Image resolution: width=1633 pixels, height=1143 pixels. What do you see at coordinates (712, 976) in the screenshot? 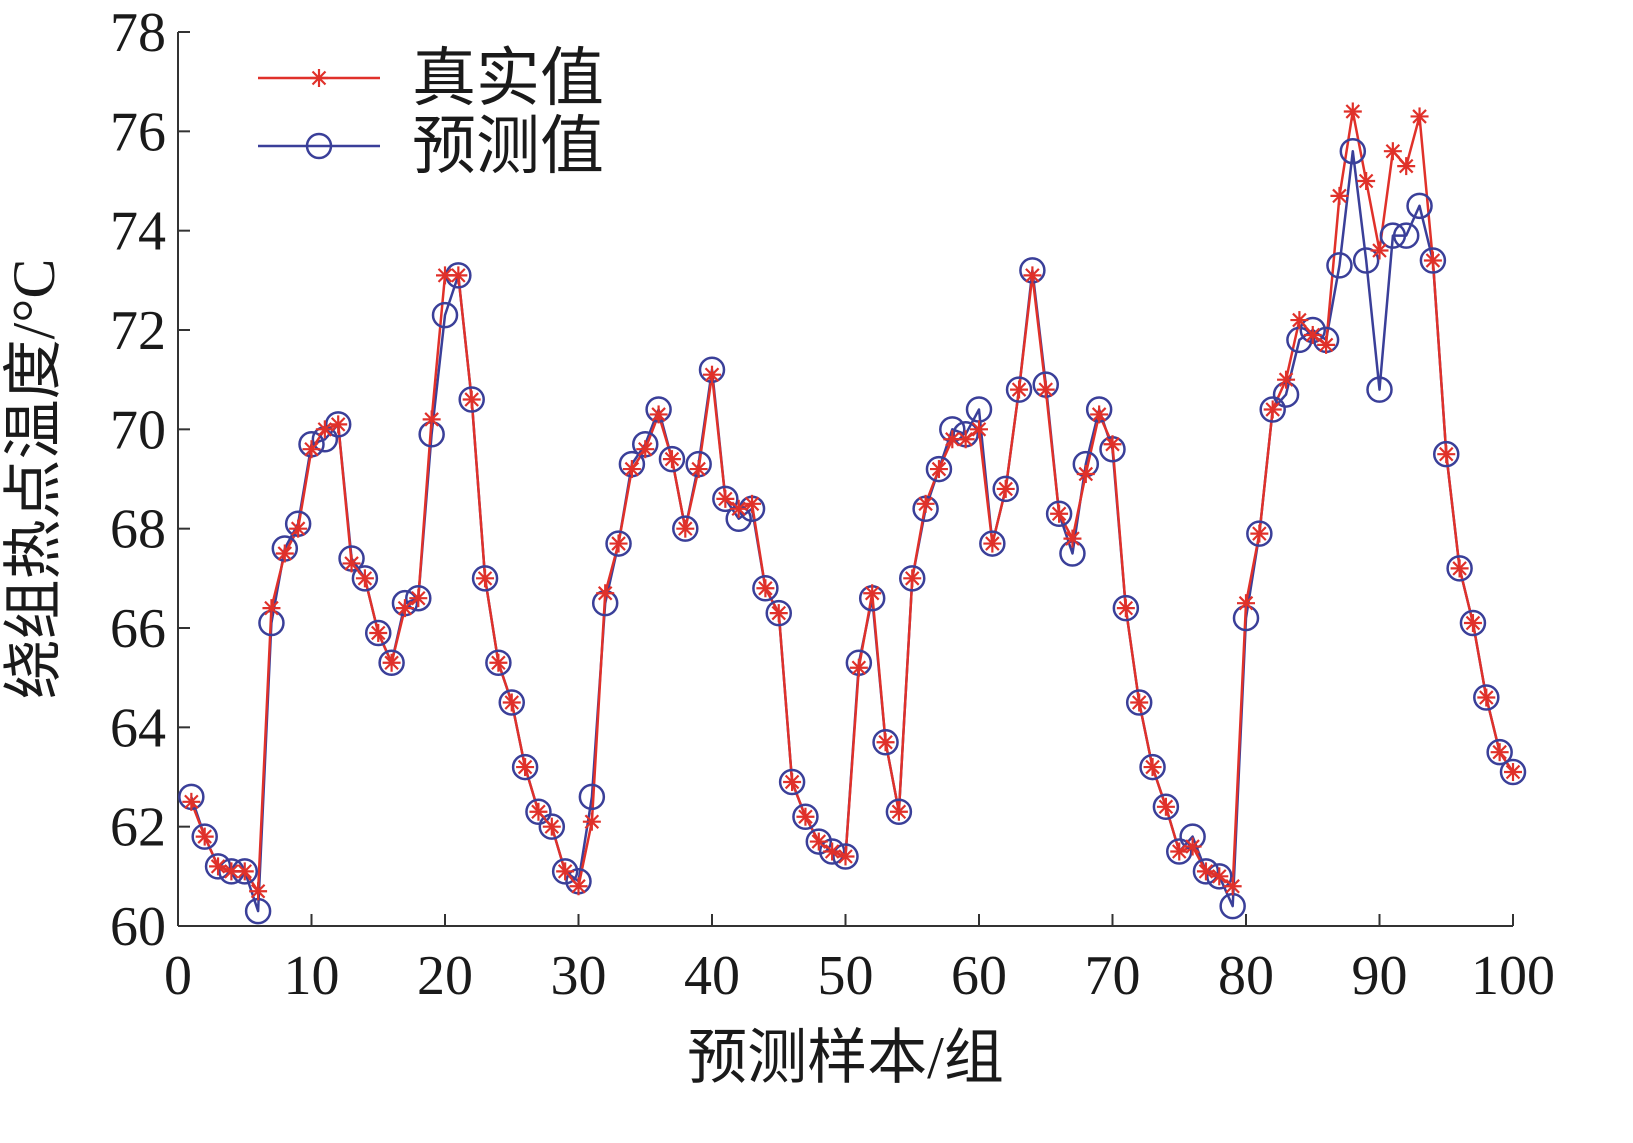
I see `x-tick-label: 40` at bounding box center [712, 976].